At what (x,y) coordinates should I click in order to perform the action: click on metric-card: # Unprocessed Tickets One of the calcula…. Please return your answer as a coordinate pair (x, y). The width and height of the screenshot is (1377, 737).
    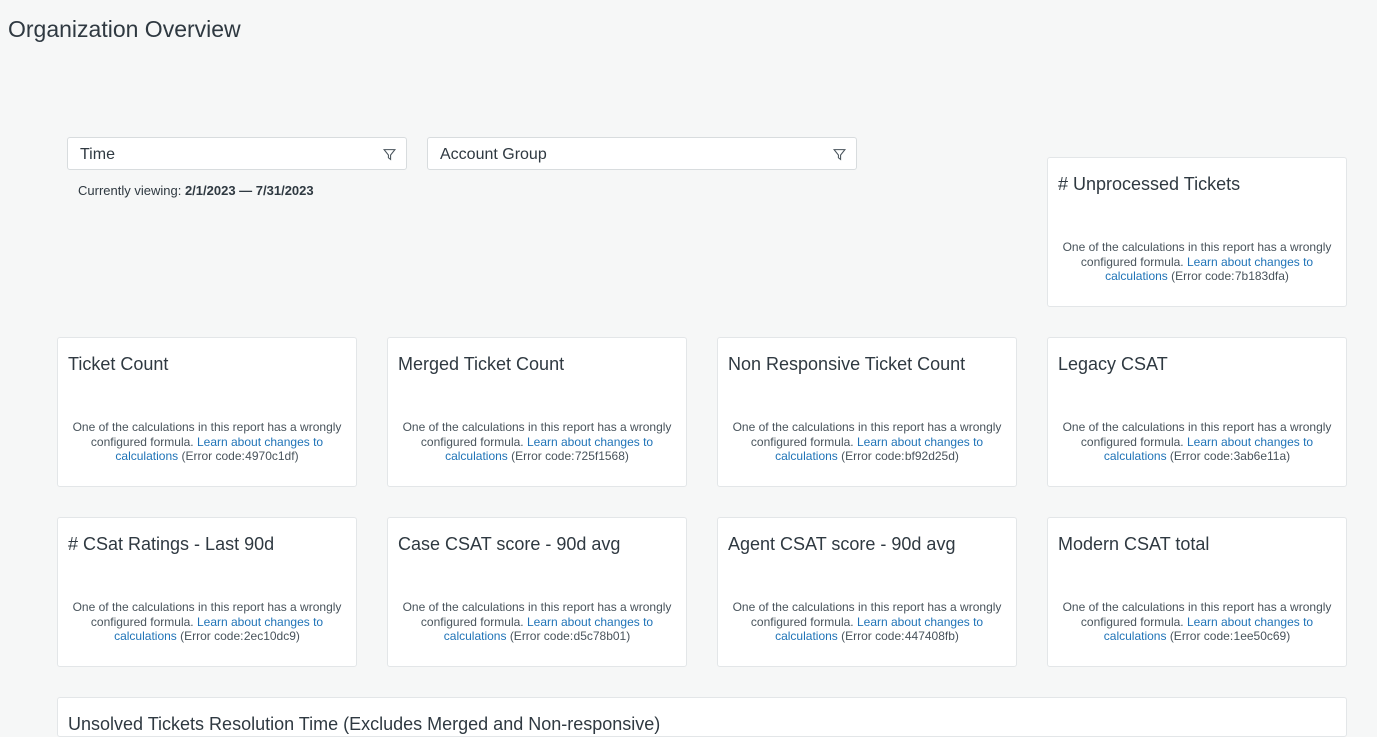
    Looking at the image, I should click on (1197, 232).